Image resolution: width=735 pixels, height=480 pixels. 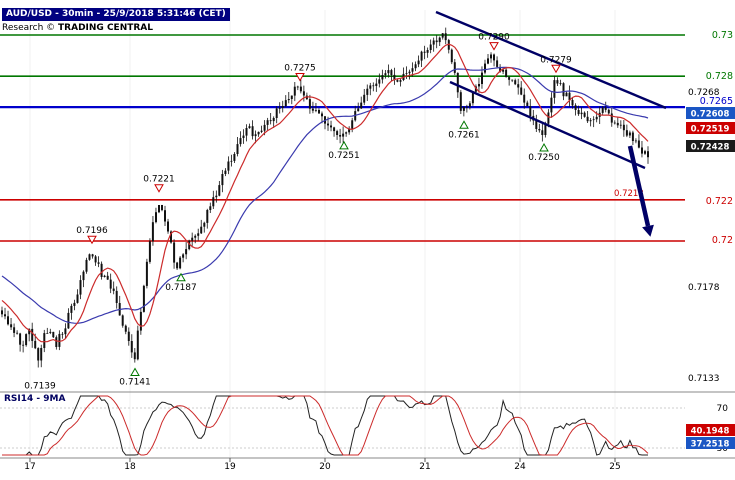 I want to click on badge-value: 0.72428, so click(x=710, y=148).